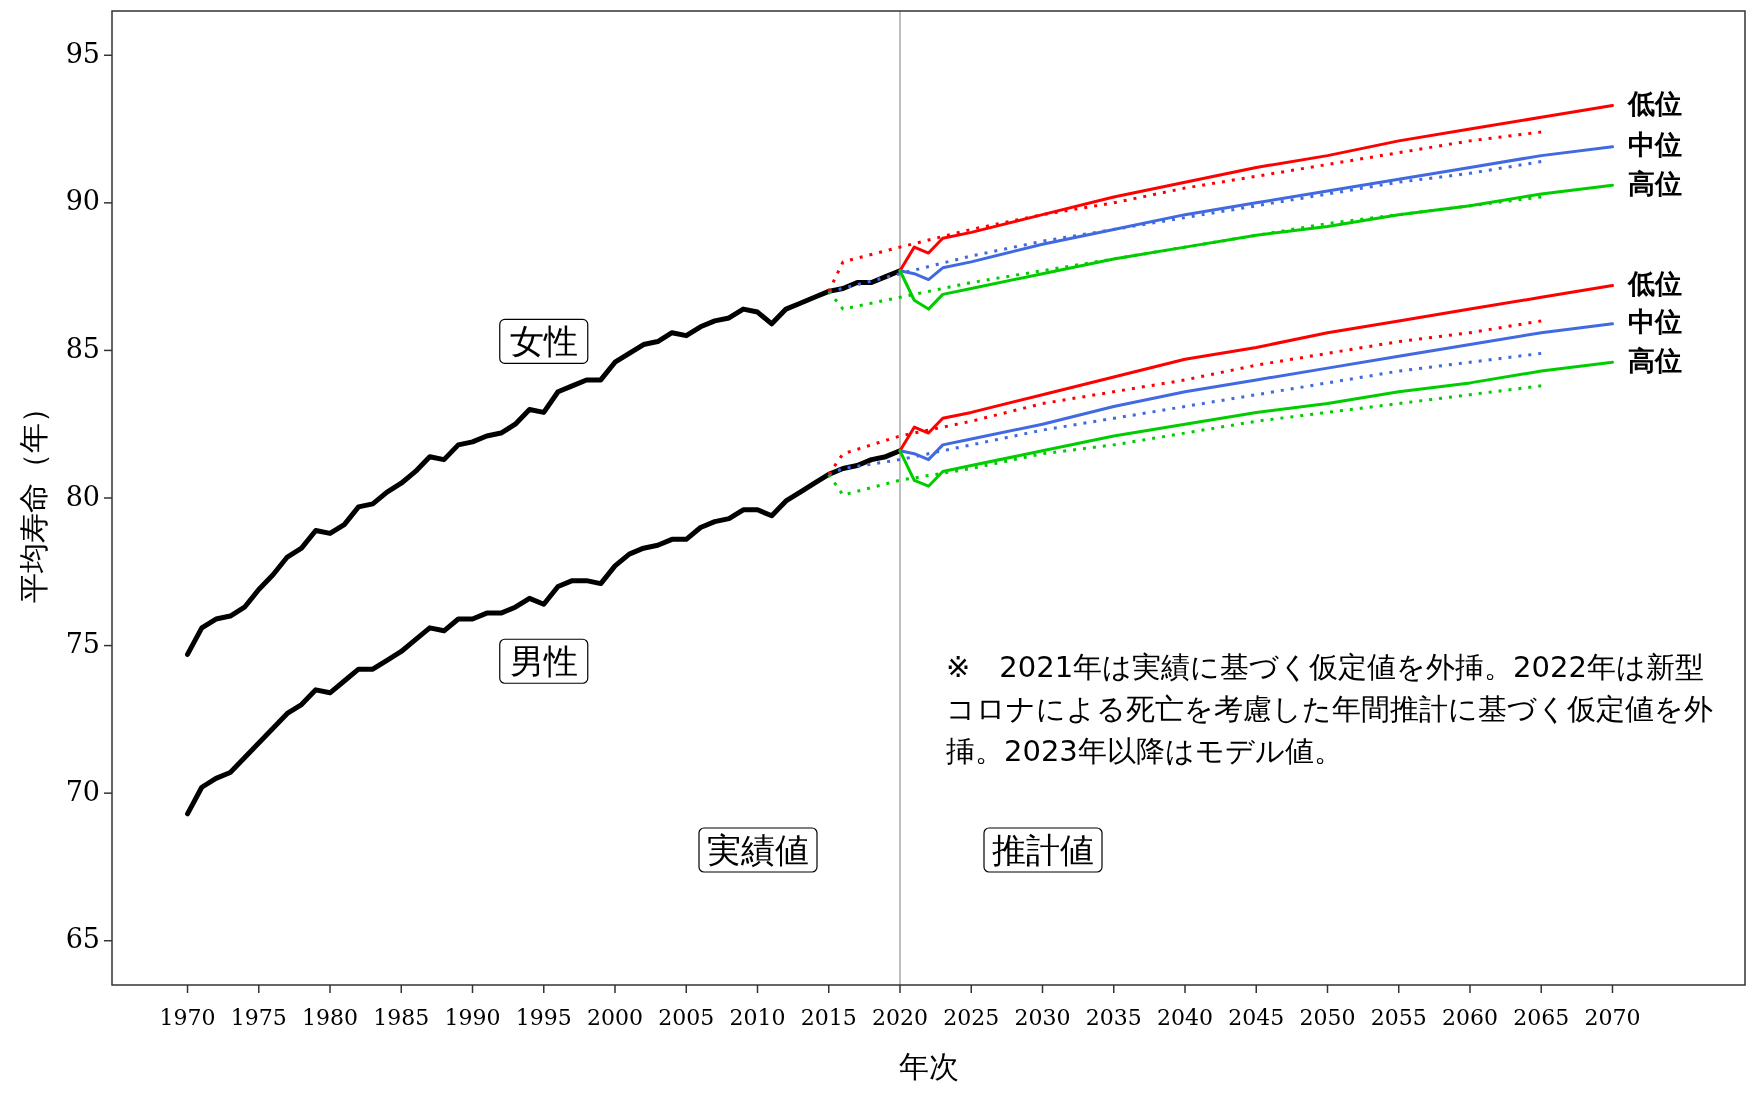 This screenshot has width=1747, height=1107. Describe the element at coordinates (686, 1017) in the screenshot. I see `x-tick-label: 2005` at that location.